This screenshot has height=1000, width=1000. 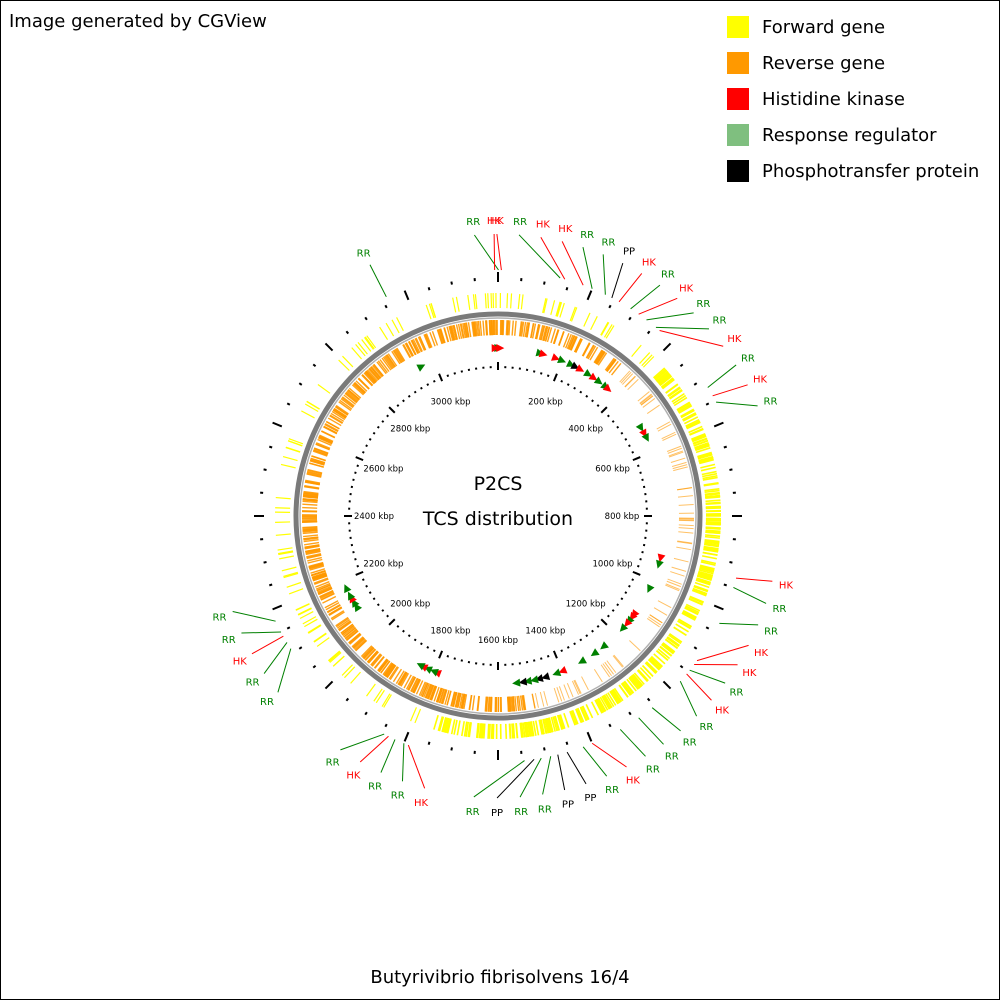 What do you see at coordinates (406, 736) in the screenshot?
I see `outer-major-tick` at bounding box center [406, 736].